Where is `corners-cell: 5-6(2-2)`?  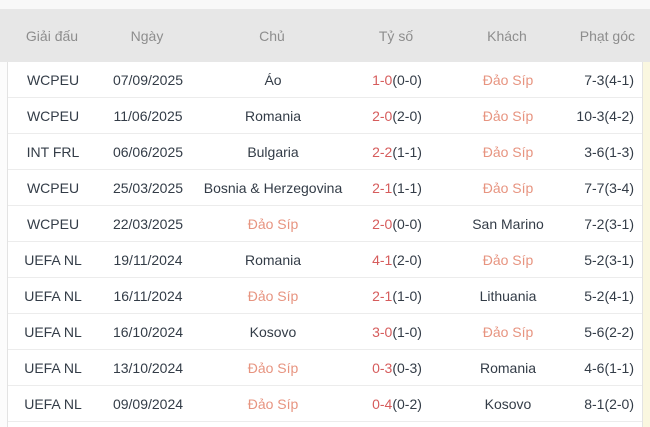
corners-cell: 5-6(2-2) is located at coordinates (609, 331).